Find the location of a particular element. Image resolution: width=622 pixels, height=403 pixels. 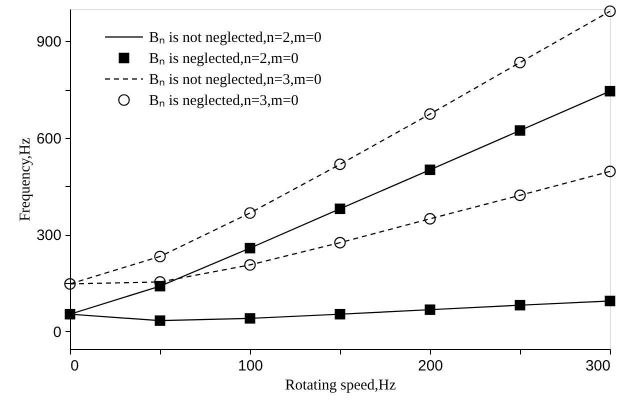

y-tick-label: 300 is located at coordinates (49, 235).